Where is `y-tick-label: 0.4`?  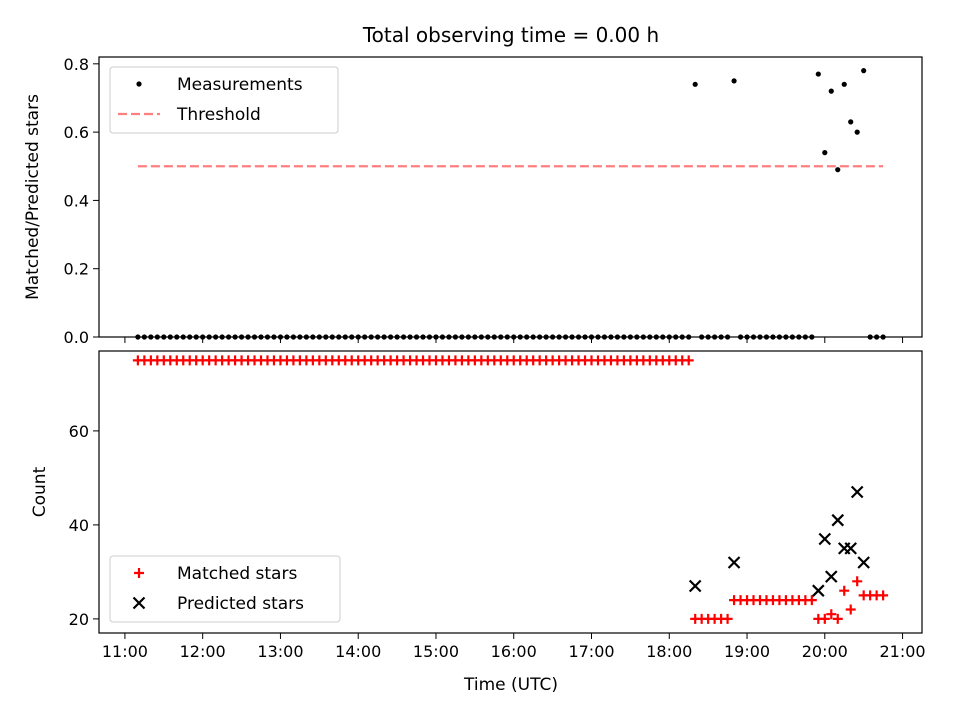
y-tick-label: 0.4 is located at coordinates (76, 200).